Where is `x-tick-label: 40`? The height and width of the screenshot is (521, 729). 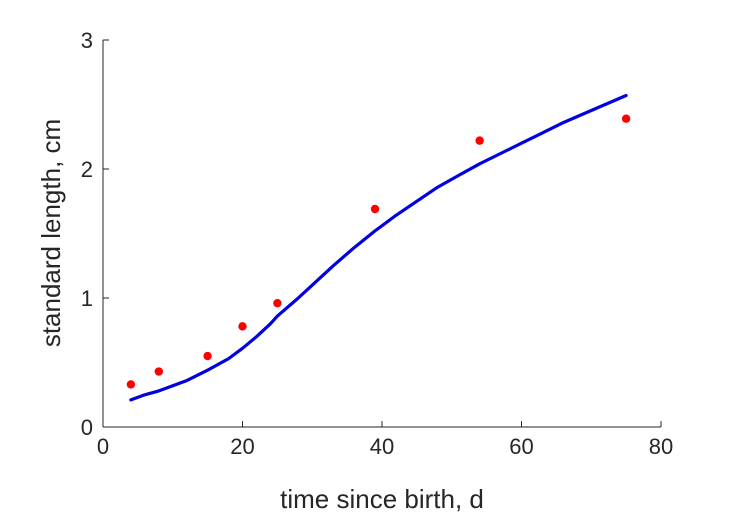
x-tick-label: 40 is located at coordinates (382, 446).